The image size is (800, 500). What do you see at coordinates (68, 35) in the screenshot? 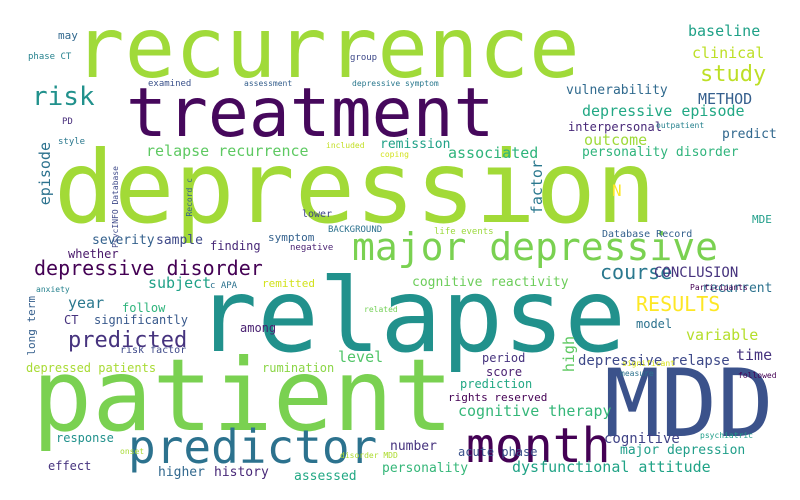
I see `word-may: may` at bounding box center [68, 35].